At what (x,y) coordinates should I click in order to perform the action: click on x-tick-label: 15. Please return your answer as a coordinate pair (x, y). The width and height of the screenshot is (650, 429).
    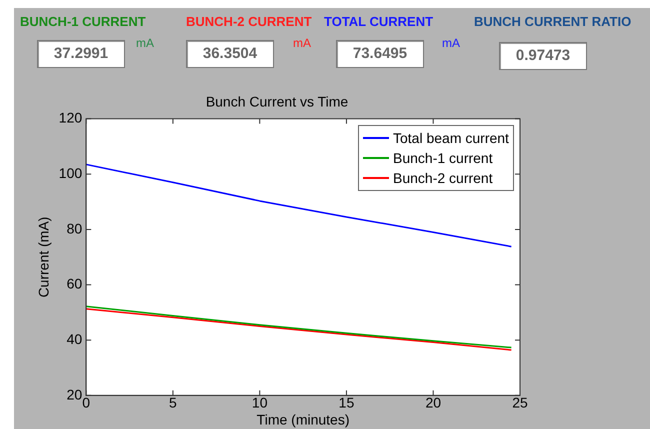
    Looking at the image, I should click on (346, 402).